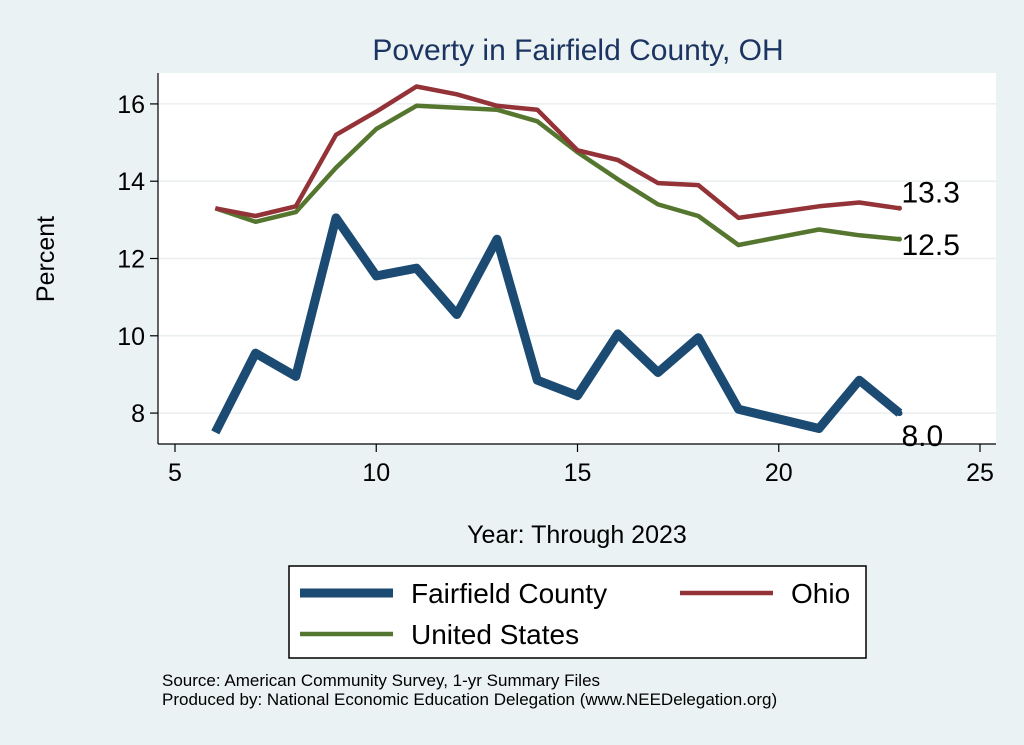 Image resolution: width=1024 pixels, height=745 pixels. Describe the element at coordinates (931, 245) in the screenshot. I see `end-label-united-states: 12.5` at that location.